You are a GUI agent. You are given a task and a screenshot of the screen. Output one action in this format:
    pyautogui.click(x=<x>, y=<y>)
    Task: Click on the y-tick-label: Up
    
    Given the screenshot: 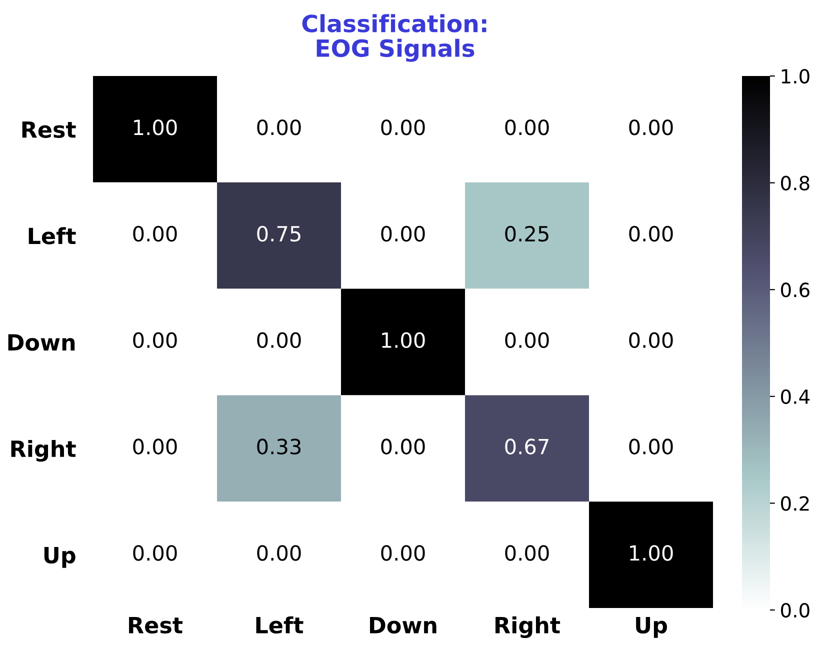 What is the action you would take?
    pyautogui.click(x=60, y=557)
    